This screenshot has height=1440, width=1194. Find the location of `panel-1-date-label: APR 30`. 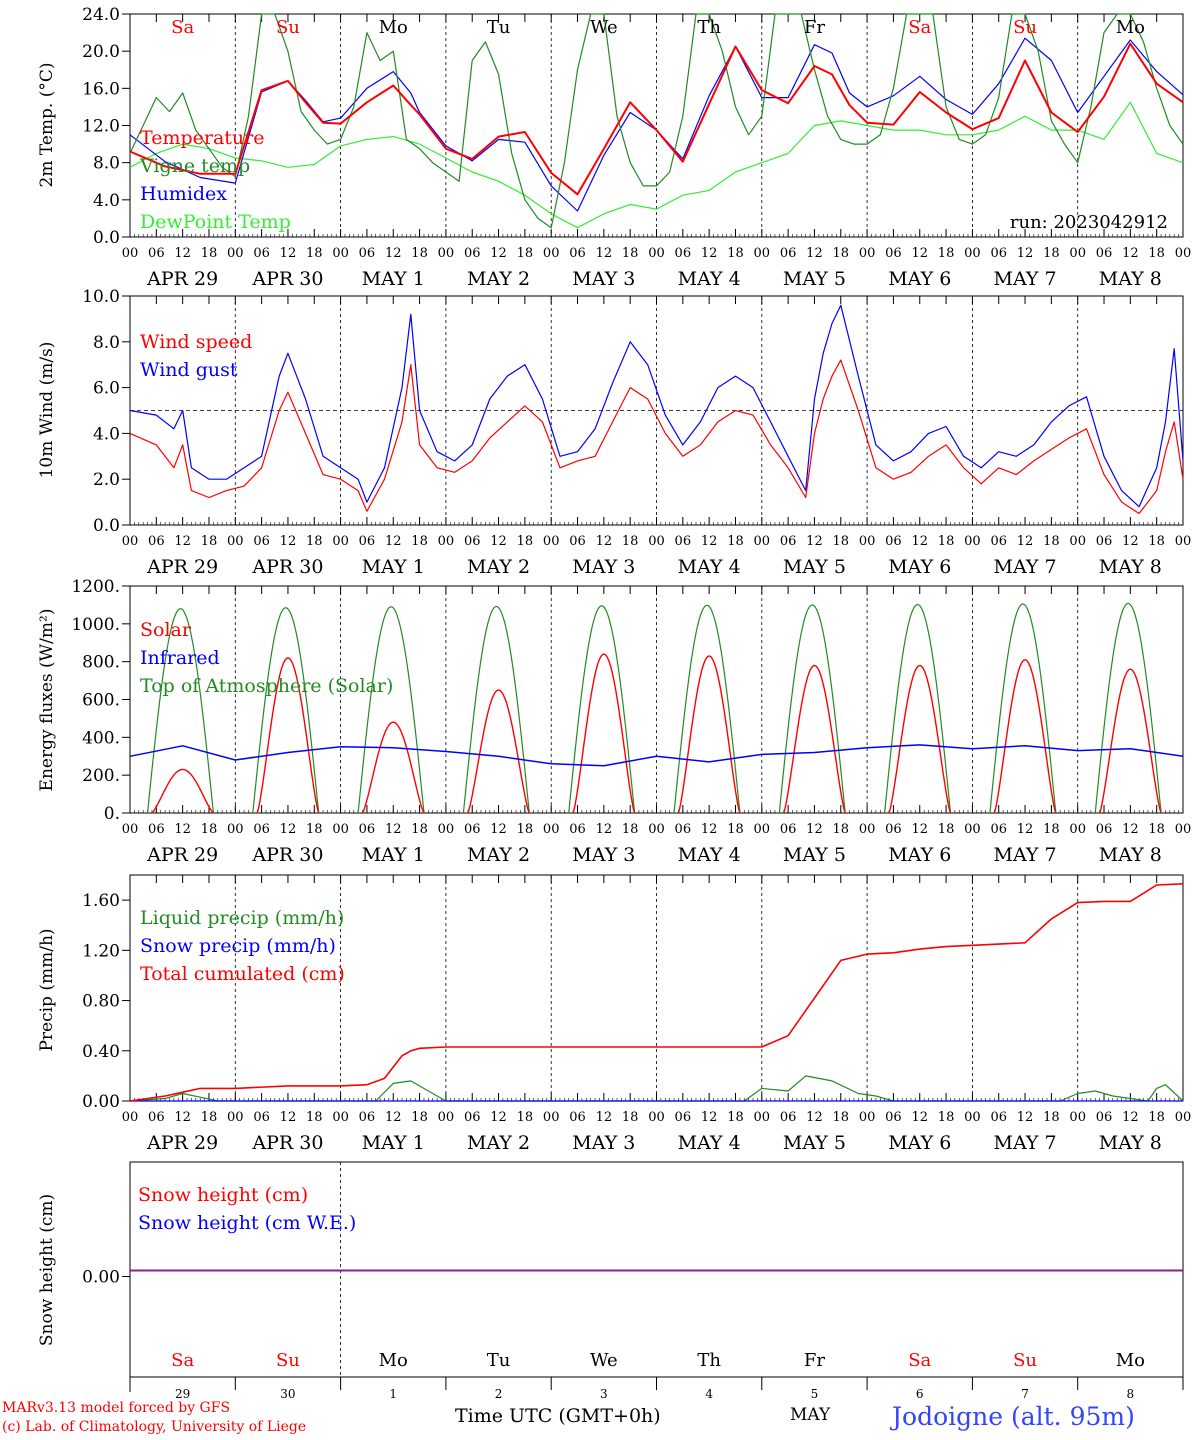

panel-1-date-label: APR 30 is located at coordinates (287, 279).